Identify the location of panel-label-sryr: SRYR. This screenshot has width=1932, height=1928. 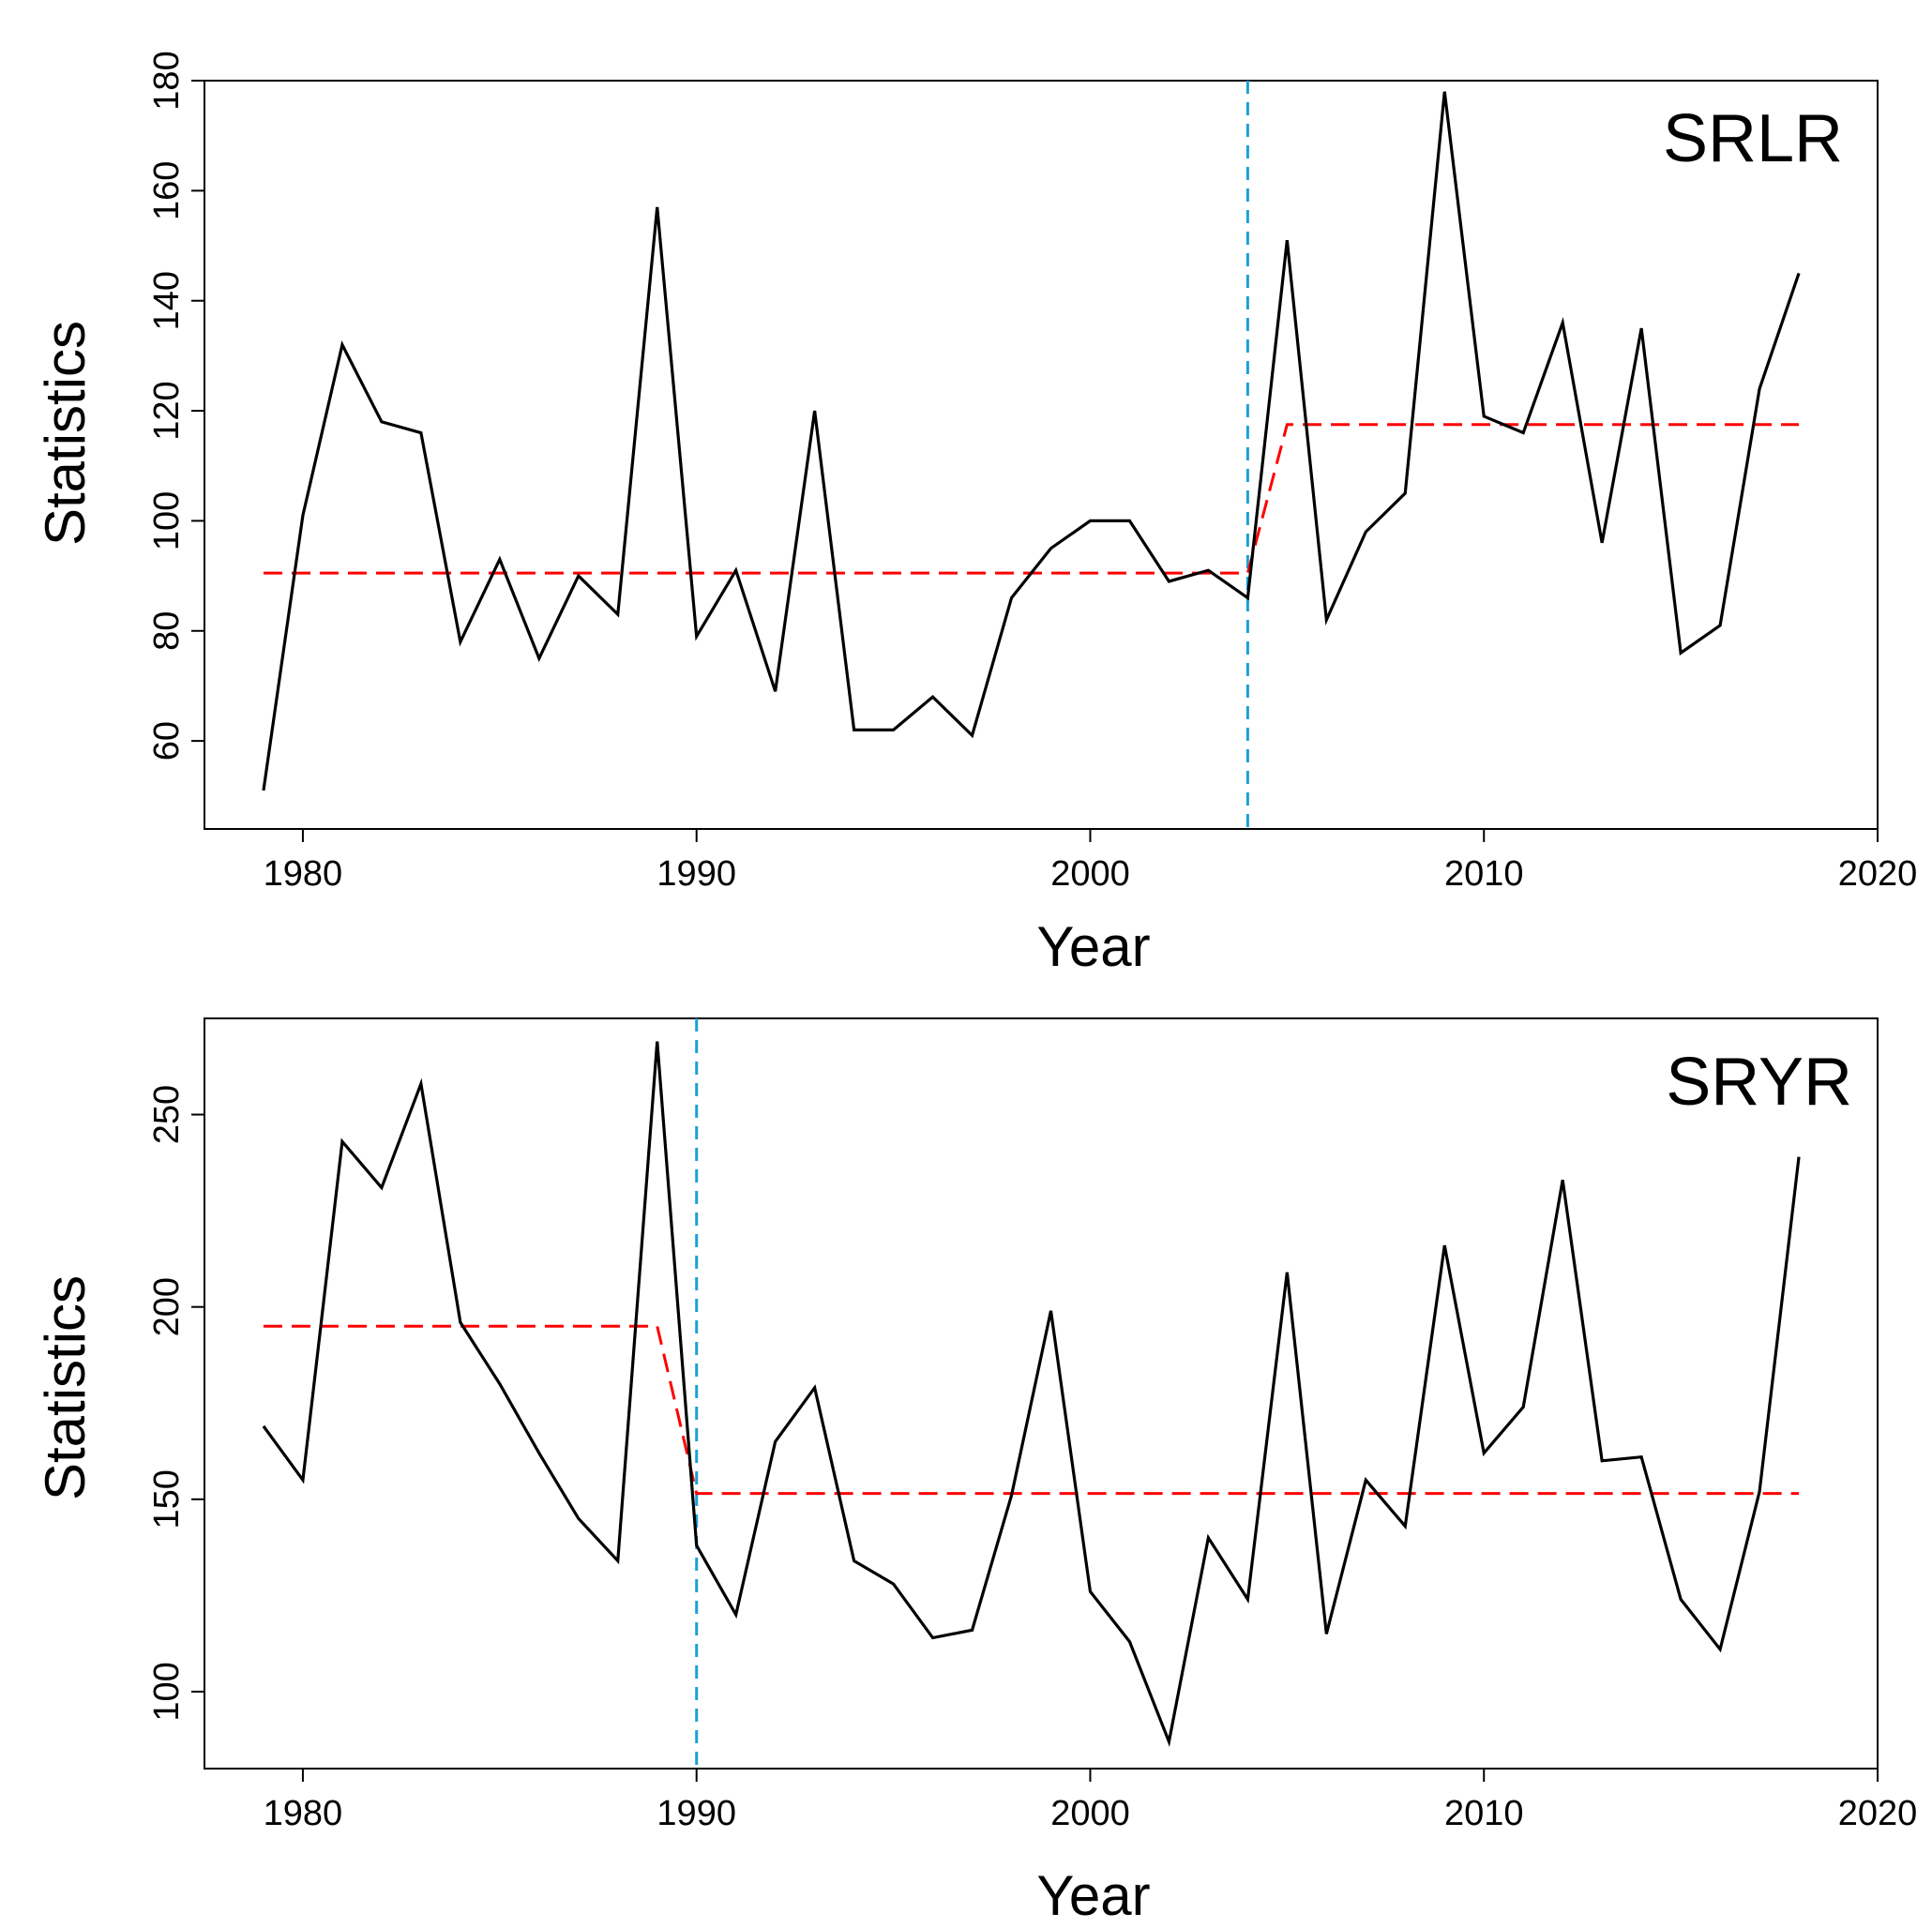
(1759, 1082).